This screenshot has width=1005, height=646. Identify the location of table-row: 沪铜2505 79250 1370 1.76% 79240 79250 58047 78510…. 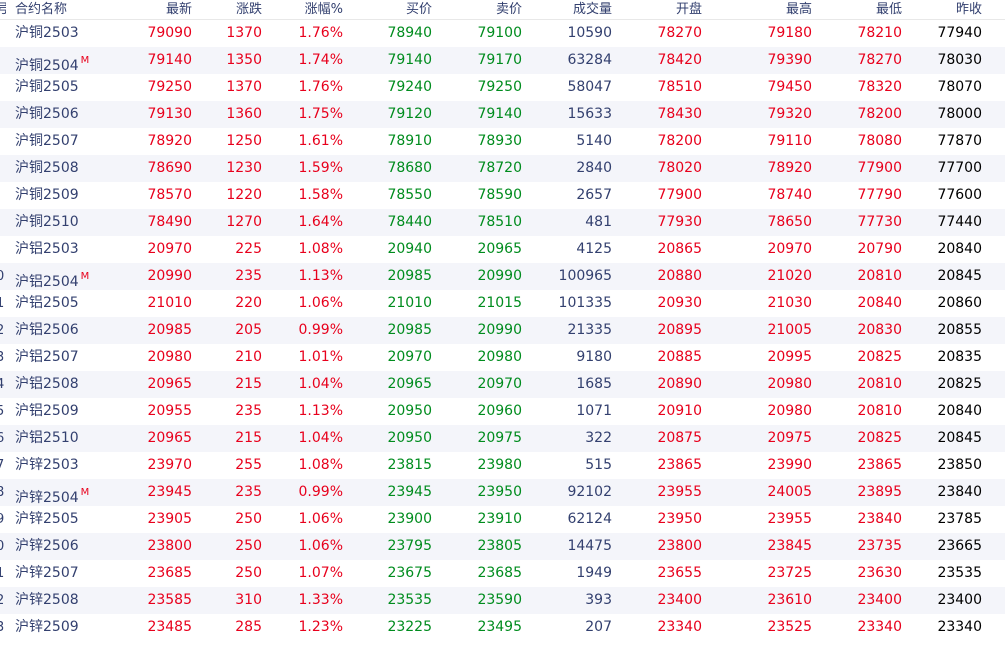
(502, 87).